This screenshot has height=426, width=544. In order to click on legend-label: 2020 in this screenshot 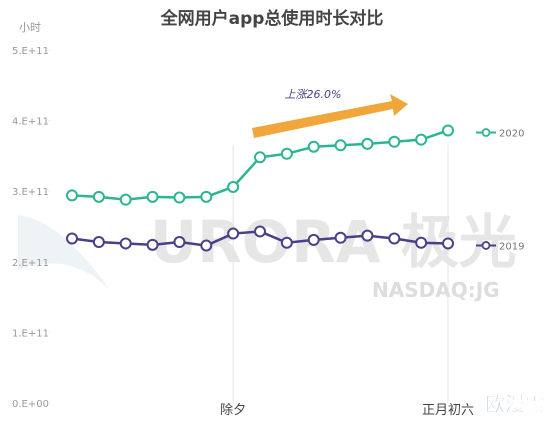, I will do `click(511, 133)`.